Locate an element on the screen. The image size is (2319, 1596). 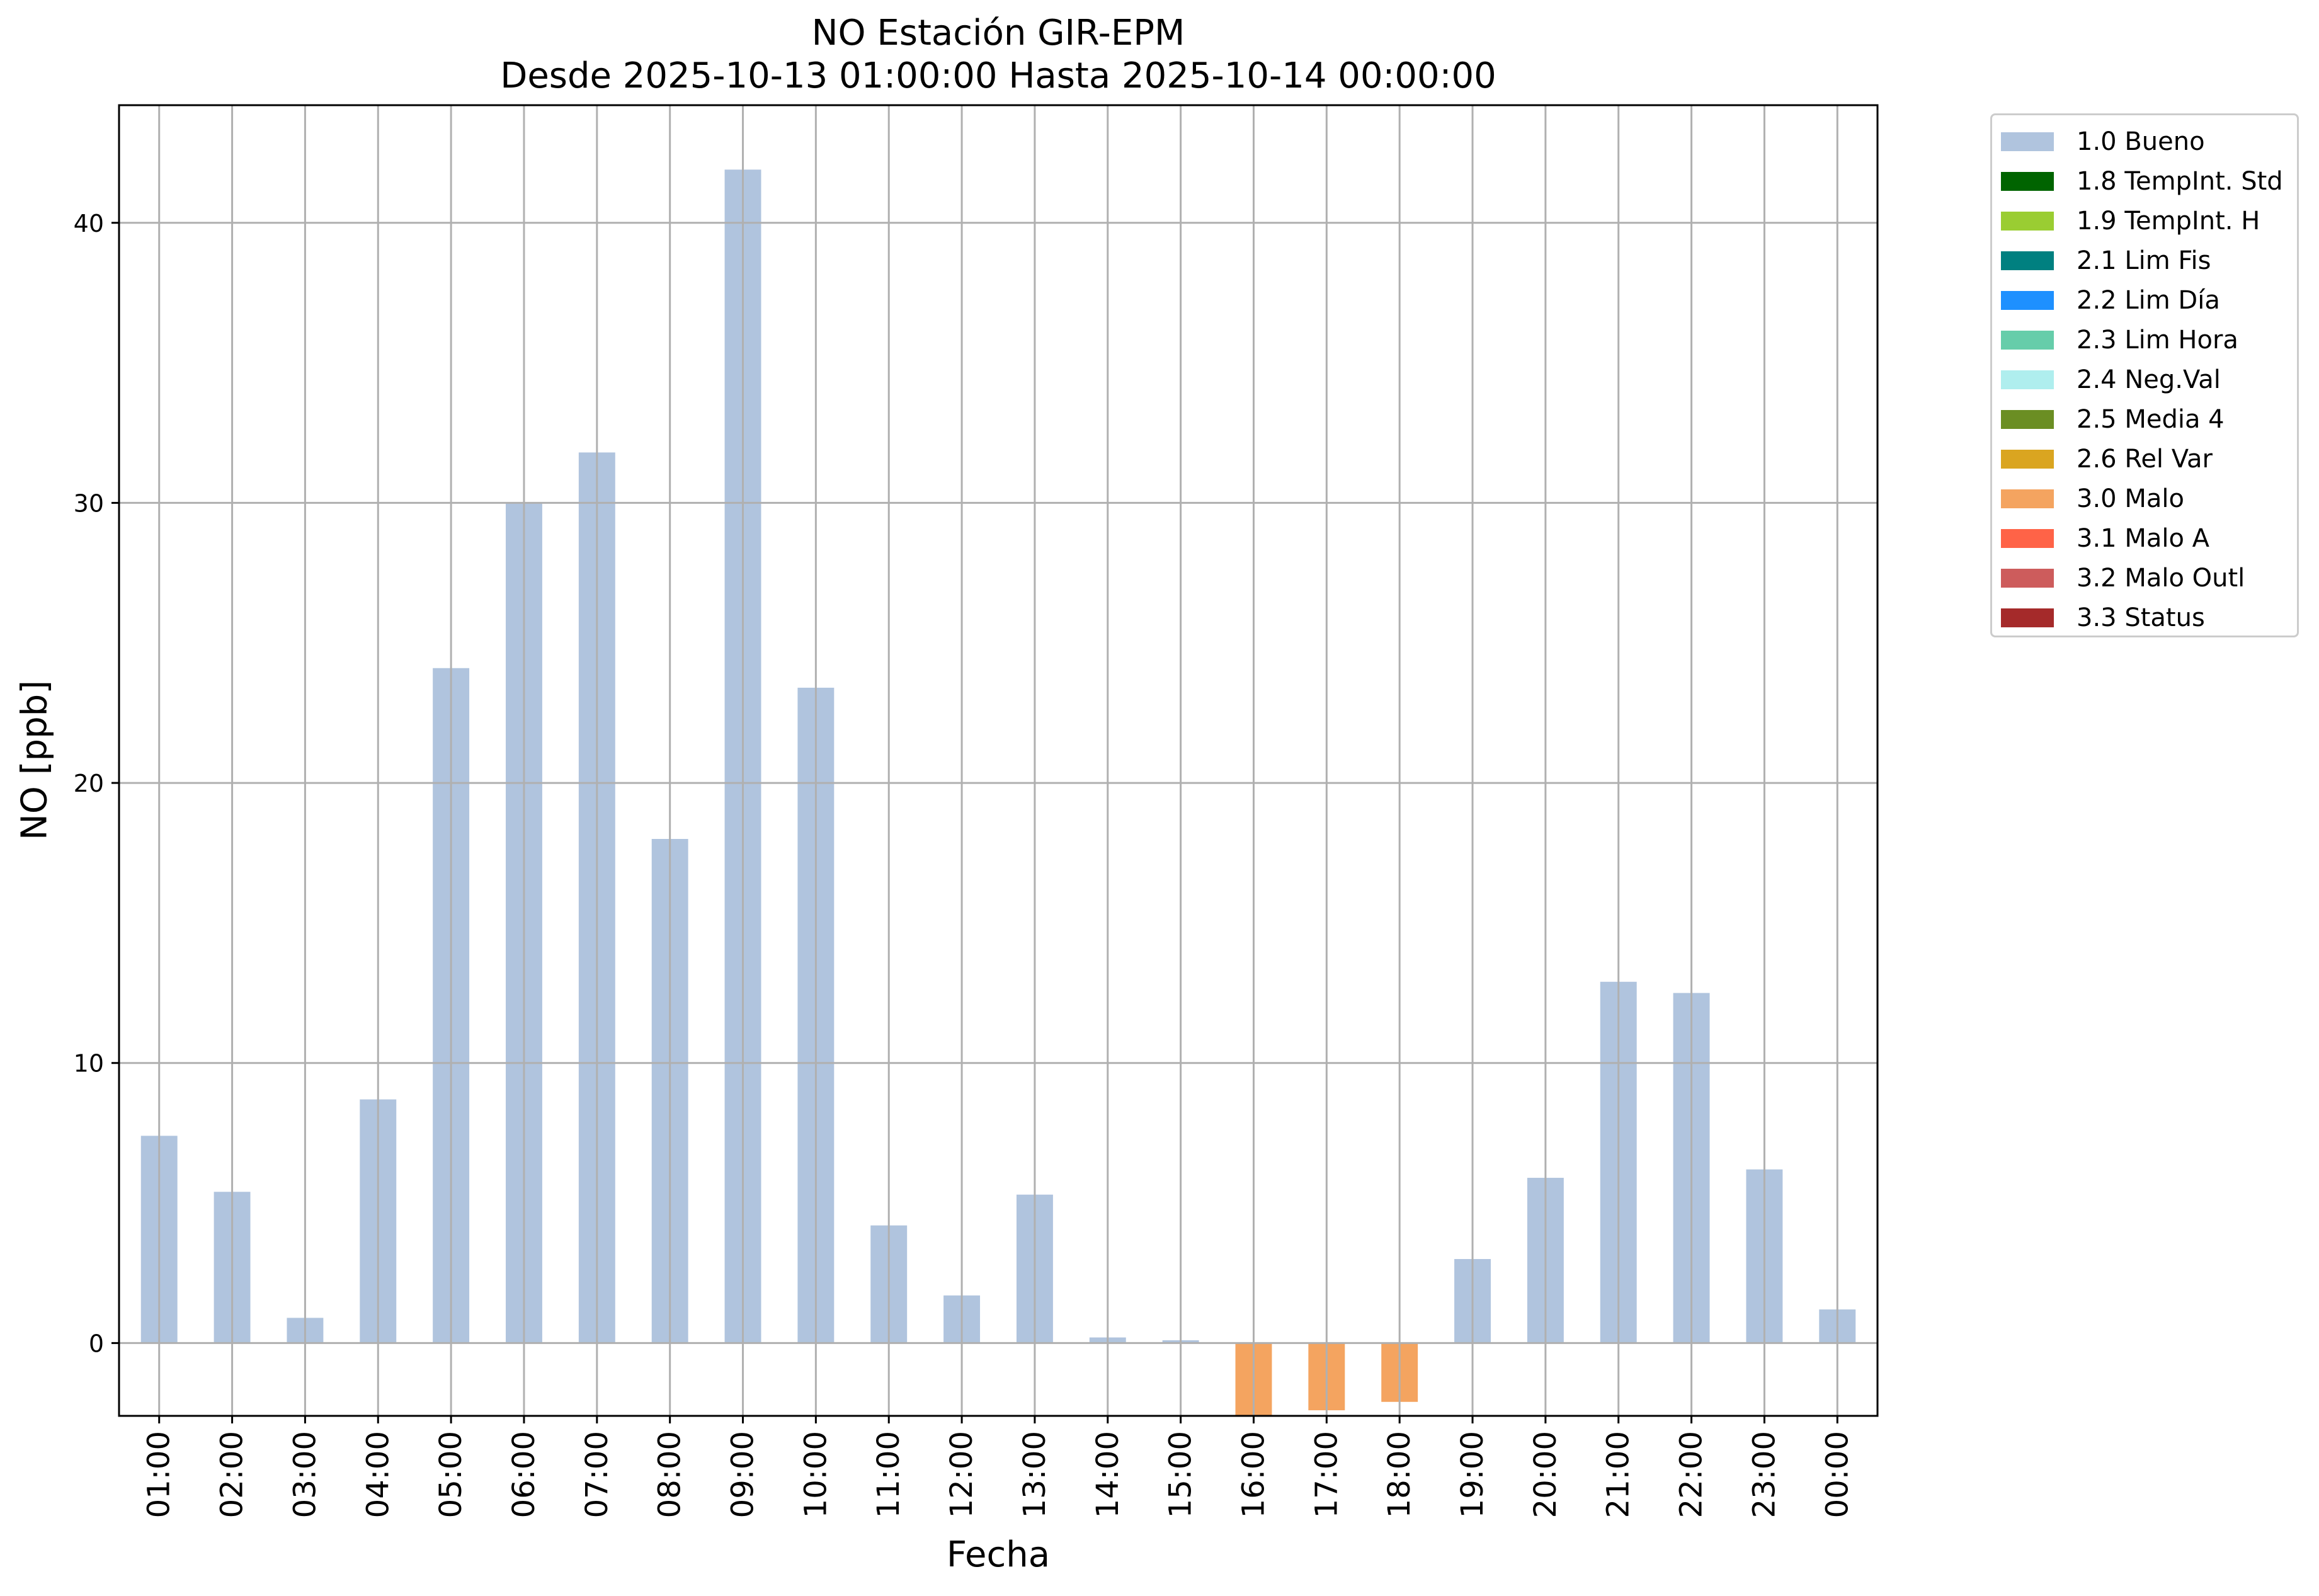
x-tick-label: 00:00 is located at coordinates (1837, 1474).